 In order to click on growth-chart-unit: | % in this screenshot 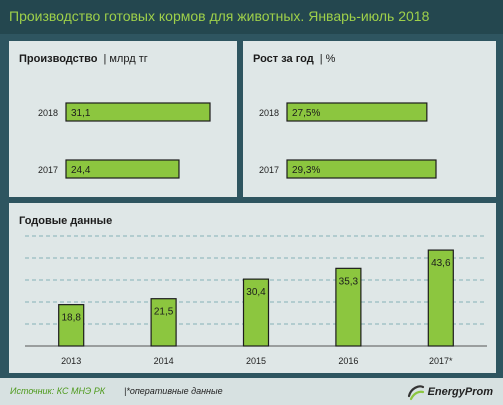, I will do `click(327, 59)`.